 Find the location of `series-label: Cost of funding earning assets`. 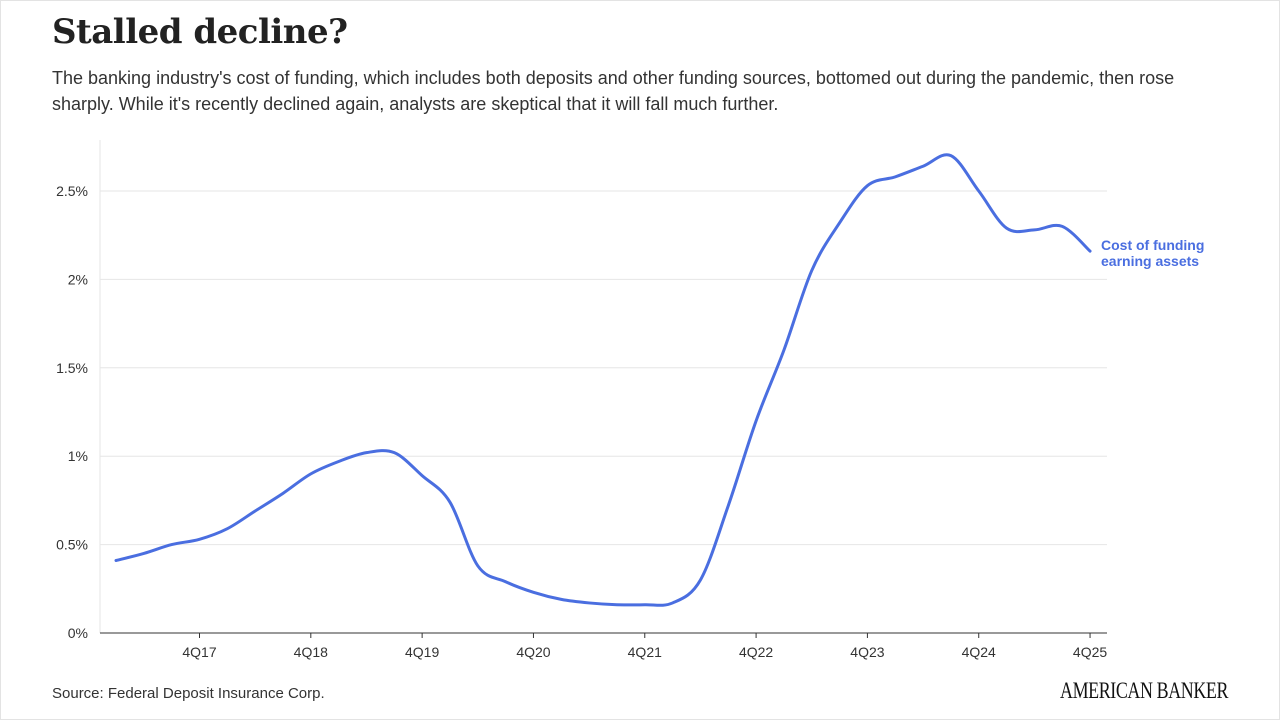

series-label: Cost of funding earning assets is located at coordinates (1152, 253).